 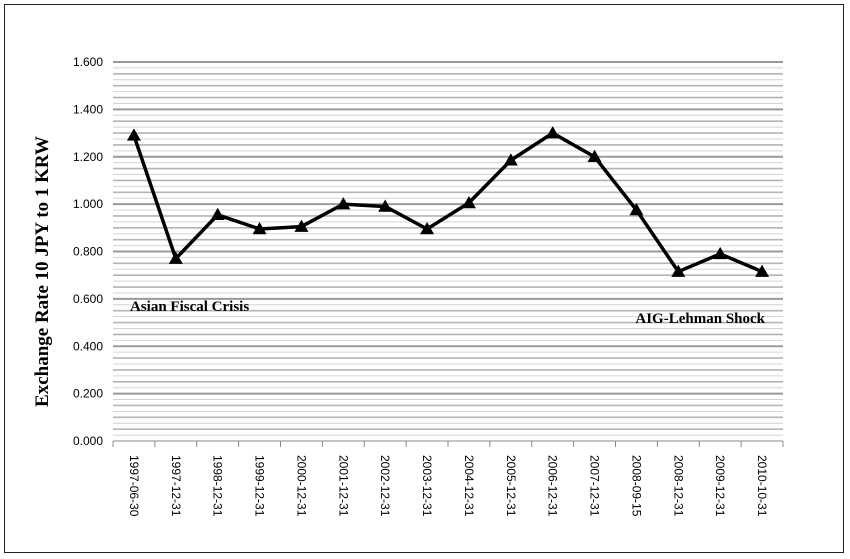 I want to click on x-tick-label: 2001-12-31, so click(x=343, y=486).